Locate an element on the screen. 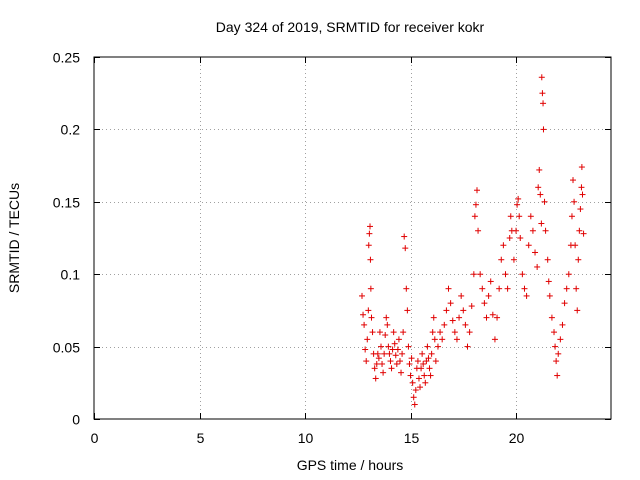 The width and height of the screenshot is (640, 480). y-tick-label: 0.15 is located at coordinates (66, 203).